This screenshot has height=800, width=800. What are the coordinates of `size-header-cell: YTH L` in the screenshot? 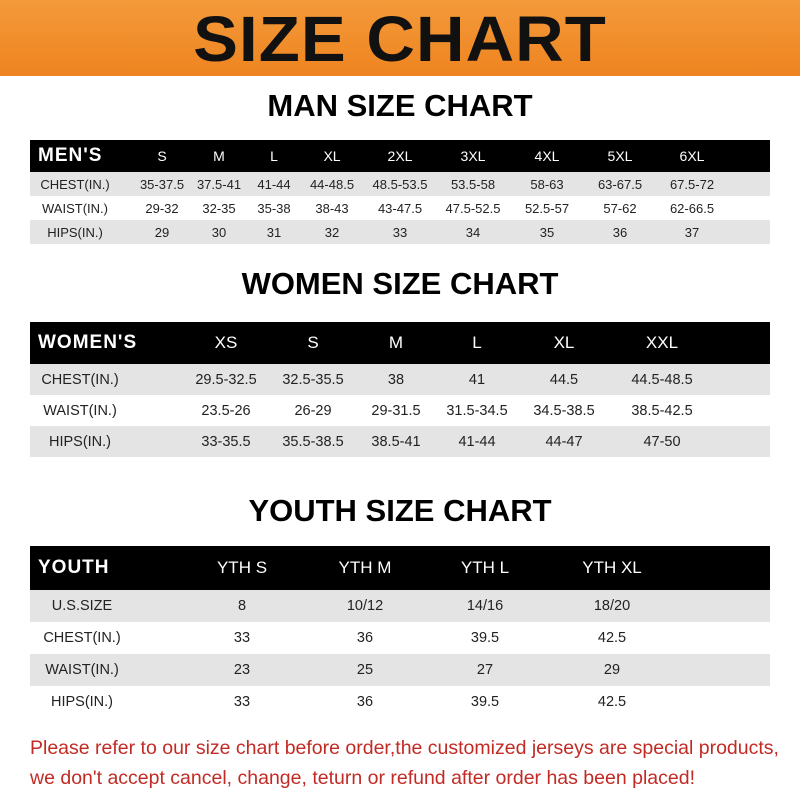 It's located at (485, 567).